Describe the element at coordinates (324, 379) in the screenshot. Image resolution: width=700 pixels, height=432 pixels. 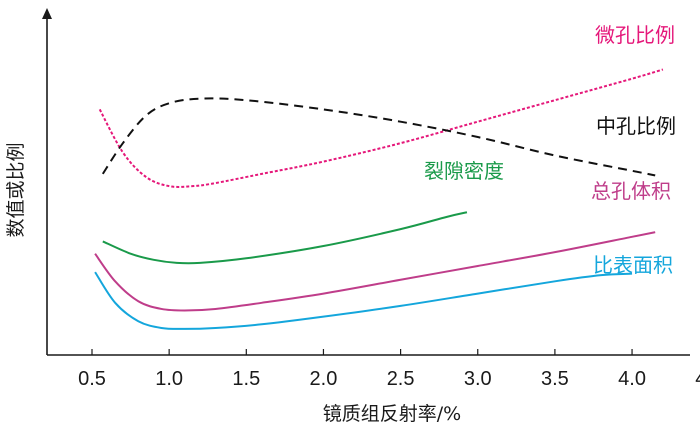
I see `x-tick-label: 2.0` at that location.